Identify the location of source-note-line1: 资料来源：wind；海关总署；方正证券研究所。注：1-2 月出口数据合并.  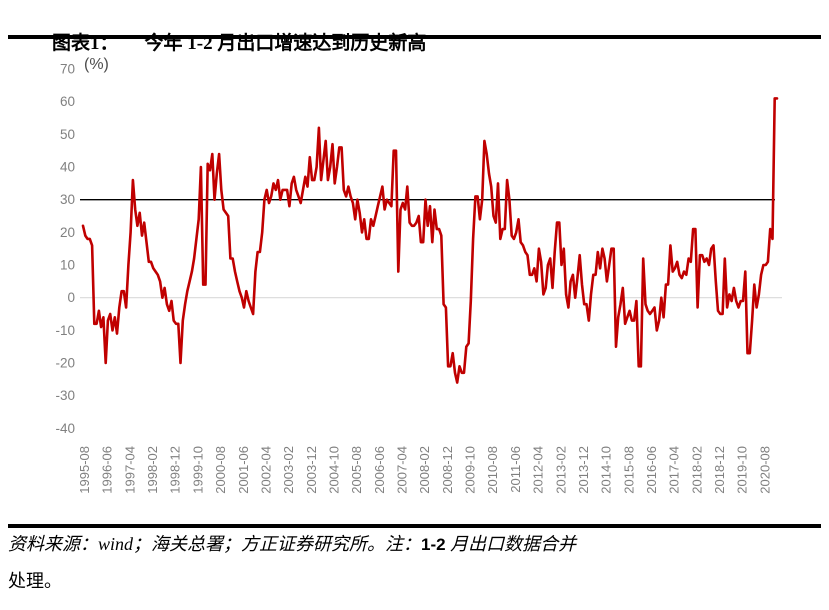
(414, 543).